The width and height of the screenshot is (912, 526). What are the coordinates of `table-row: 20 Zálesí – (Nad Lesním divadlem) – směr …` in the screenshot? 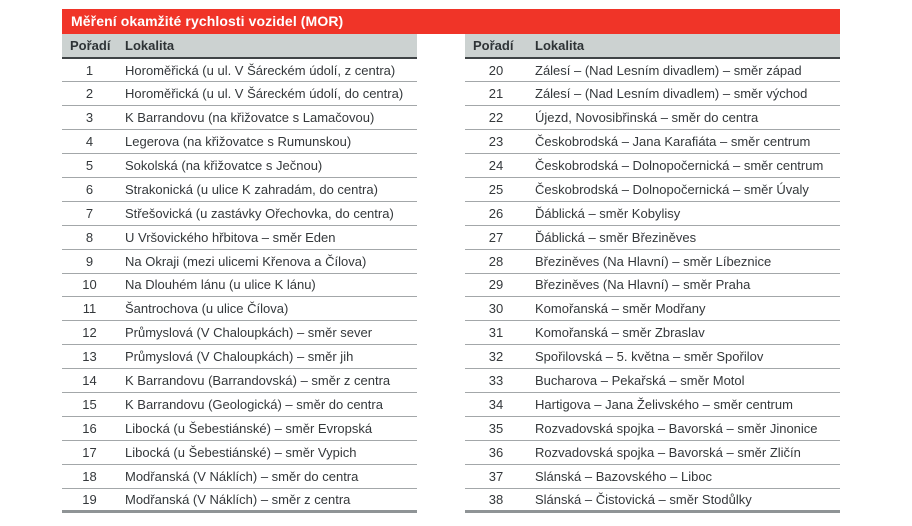 It's located at (652, 70).